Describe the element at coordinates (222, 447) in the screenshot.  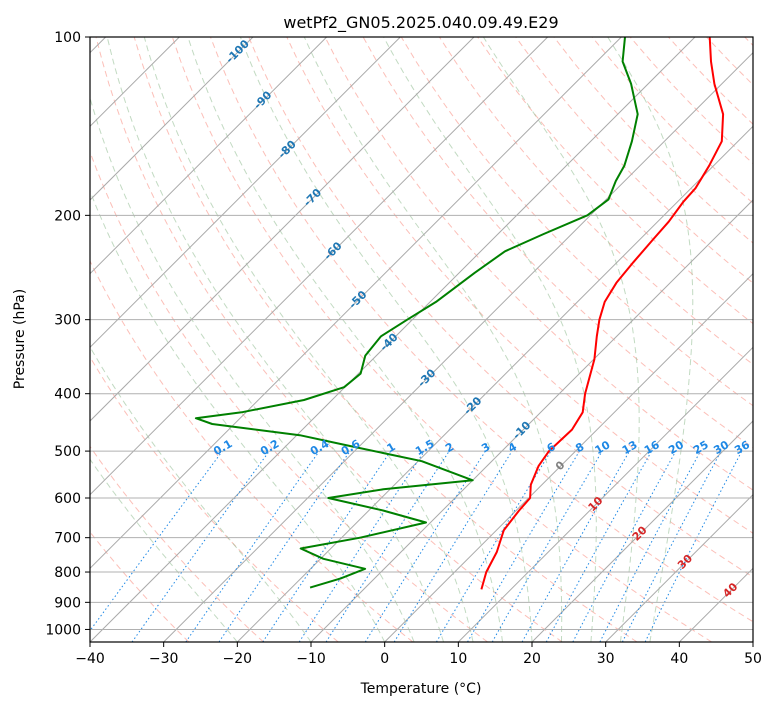
I see `mixing-ratio-label: 0.1` at that location.